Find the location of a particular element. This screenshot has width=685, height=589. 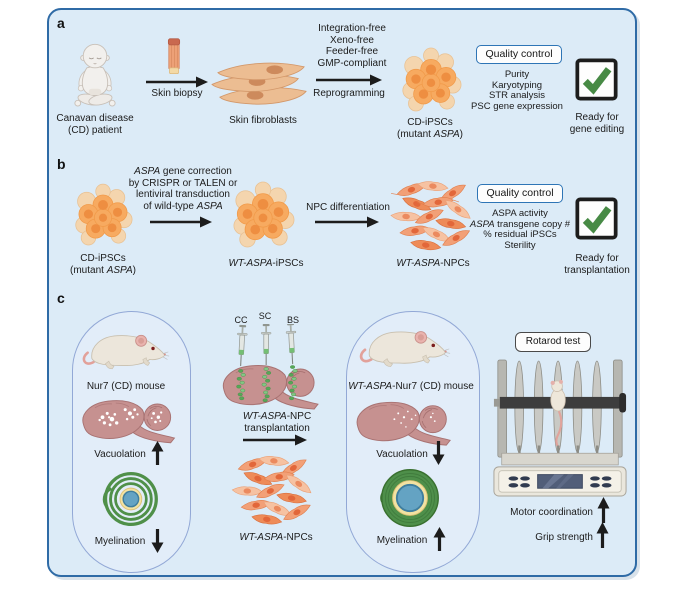

rotarod-apparatus-icon is located at coordinates (560, 428).